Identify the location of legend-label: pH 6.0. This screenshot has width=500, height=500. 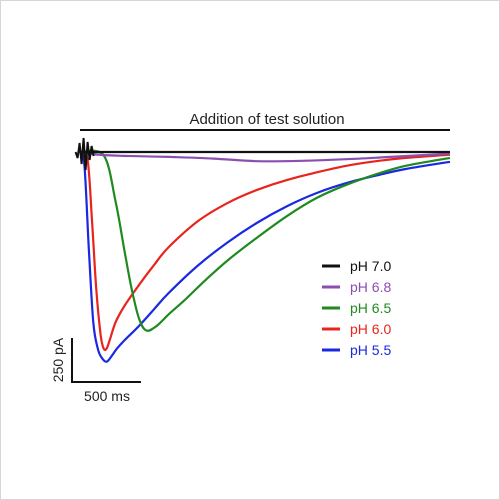
(370, 329).